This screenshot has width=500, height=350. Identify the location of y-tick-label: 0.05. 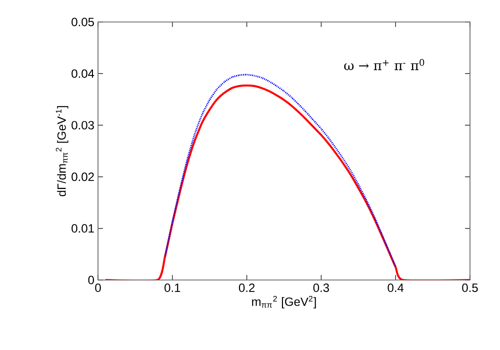
(83, 22).